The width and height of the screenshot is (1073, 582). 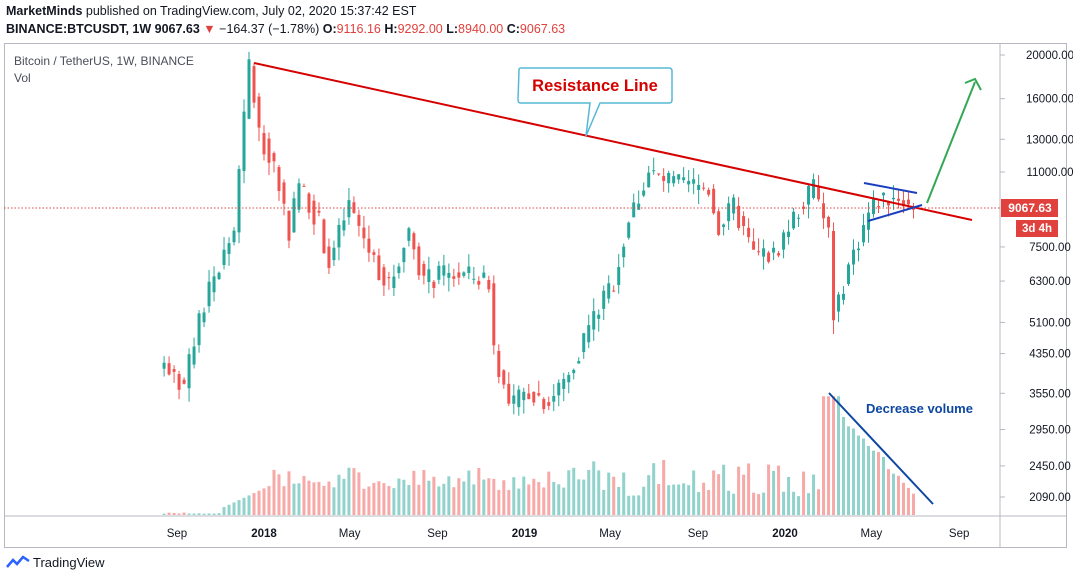 What do you see at coordinates (1050, 248) in the screenshot?
I see `price-tick-label: 7500.00` at bounding box center [1050, 248].